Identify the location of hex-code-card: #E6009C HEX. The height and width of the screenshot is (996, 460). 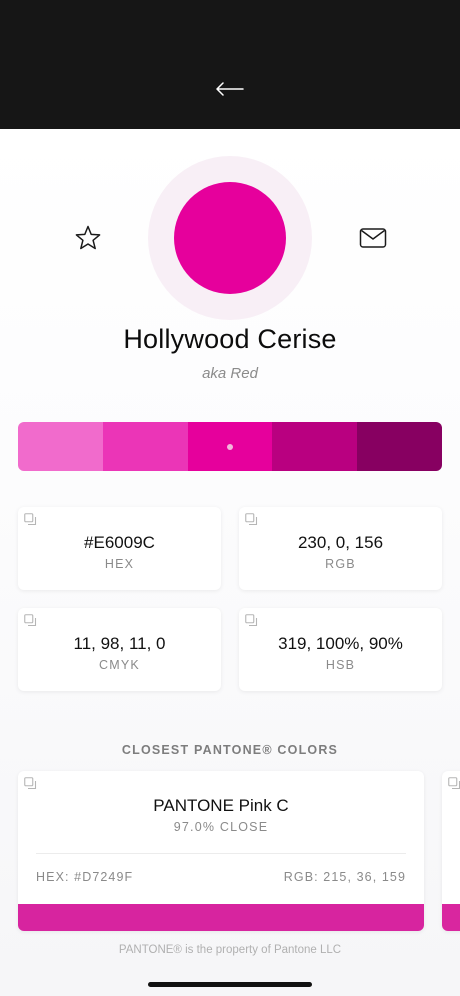
(119, 548).